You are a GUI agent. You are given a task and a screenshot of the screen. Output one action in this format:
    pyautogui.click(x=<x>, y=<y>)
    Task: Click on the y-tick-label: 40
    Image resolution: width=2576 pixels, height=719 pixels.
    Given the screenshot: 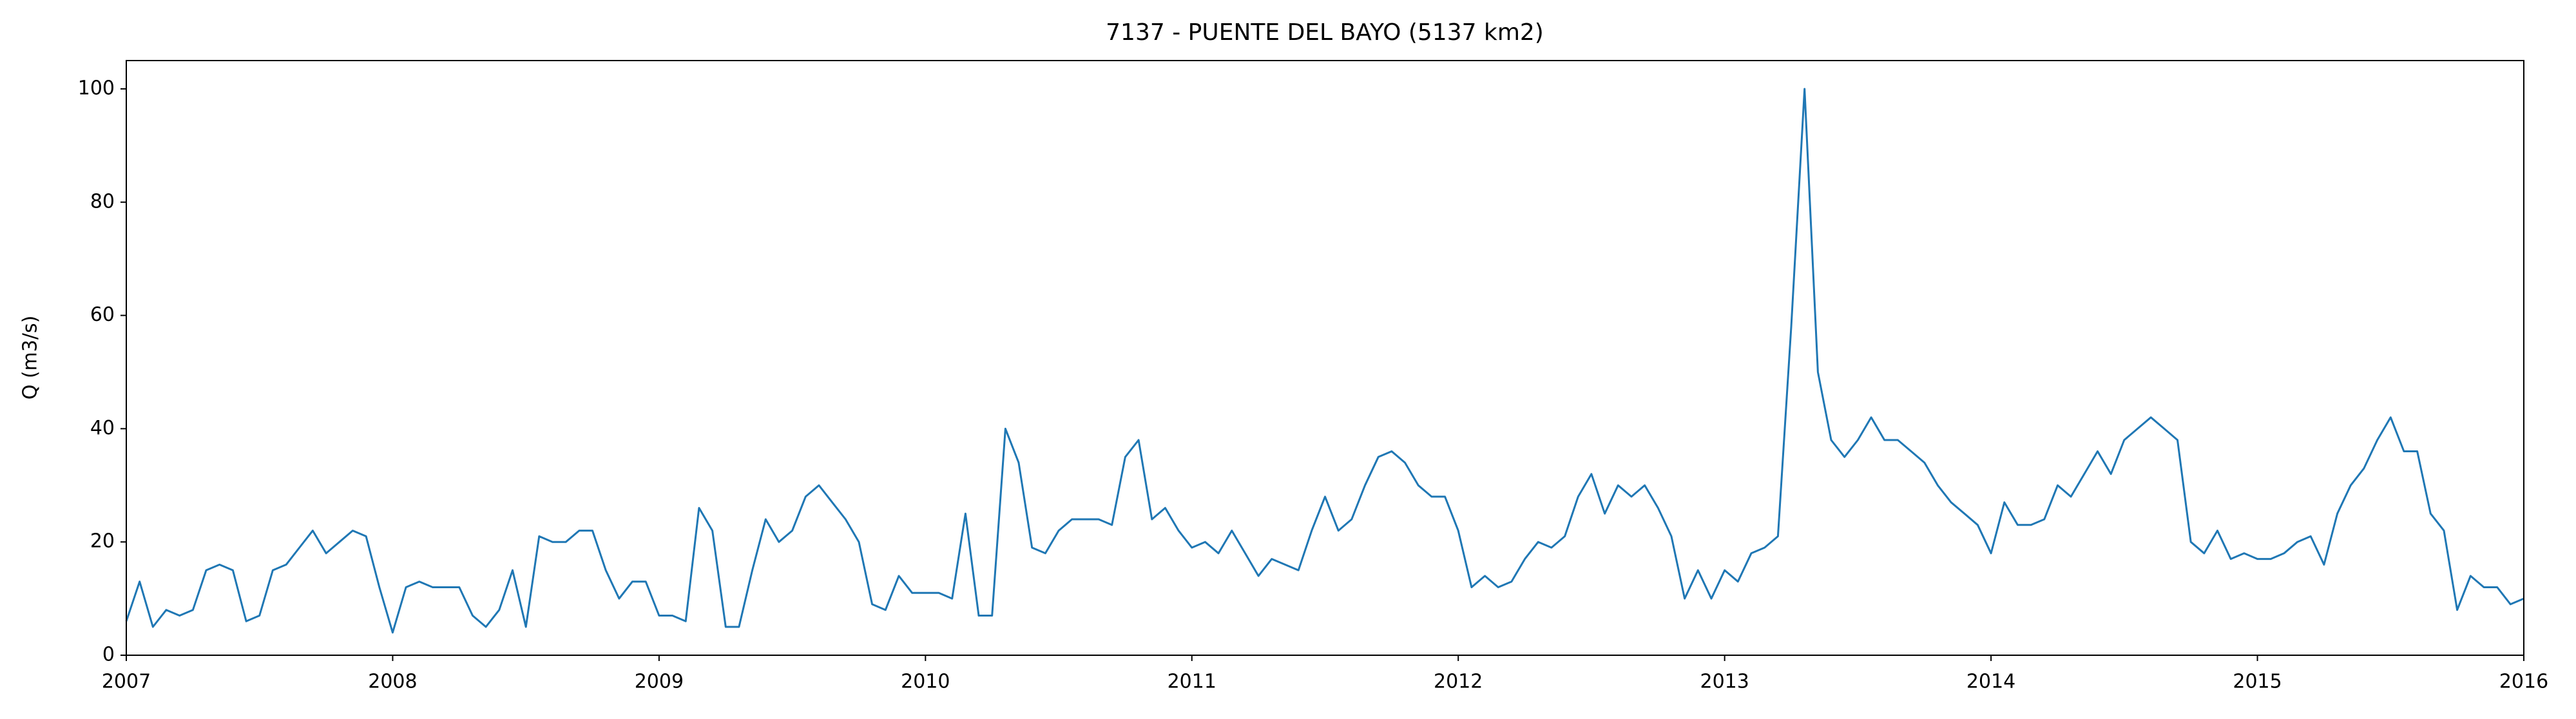 What is the action you would take?
    pyautogui.click(x=103, y=428)
    